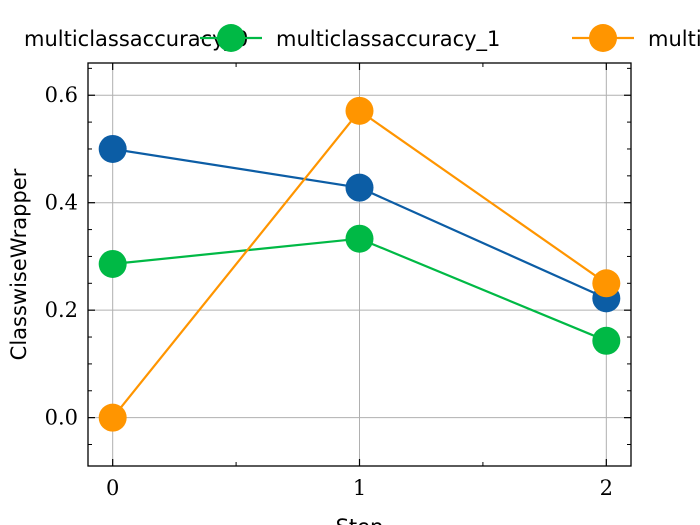  What do you see at coordinates (636, 38) in the screenshot?
I see `legend-entry: multiclassaccuracy_2` at bounding box center [636, 38].